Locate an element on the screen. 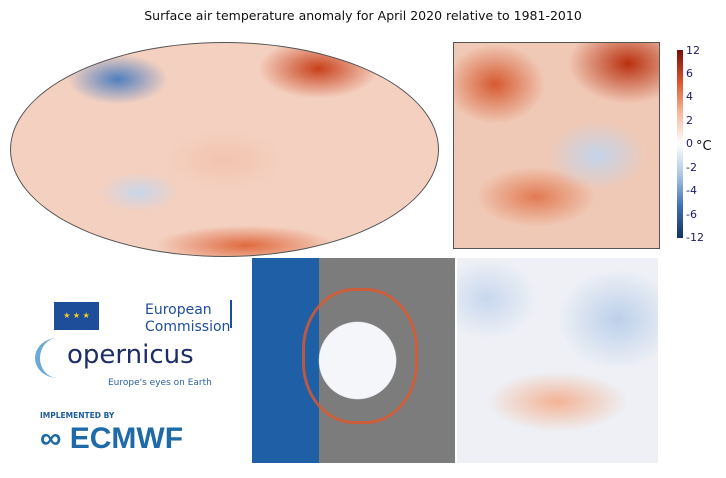 The height and width of the screenshot is (478, 726). copernicus-arc-icon is located at coordinates (57, 358).